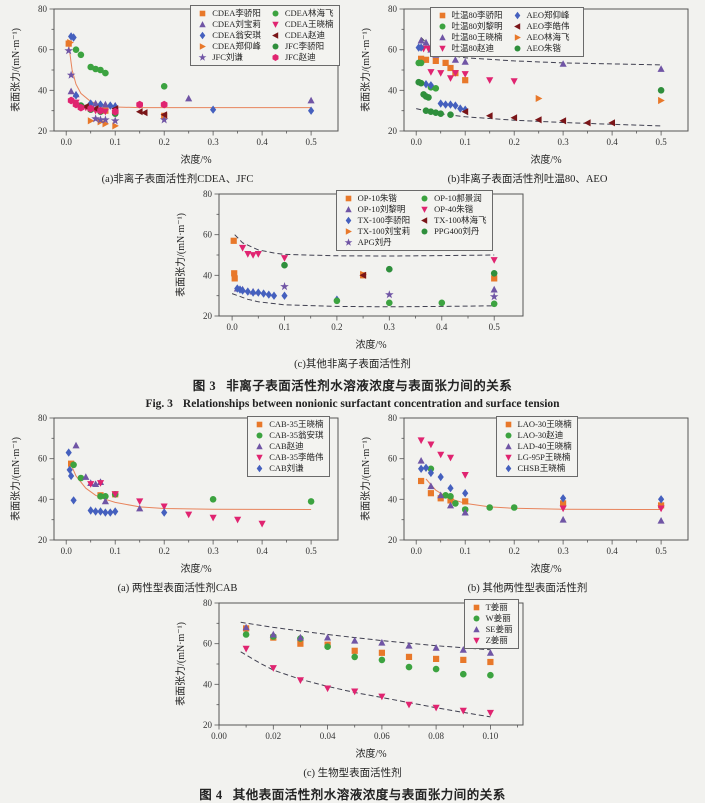 The image size is (705, 803). I want to click on legend-label: LAD-40王晓楠, so click(544, 446).